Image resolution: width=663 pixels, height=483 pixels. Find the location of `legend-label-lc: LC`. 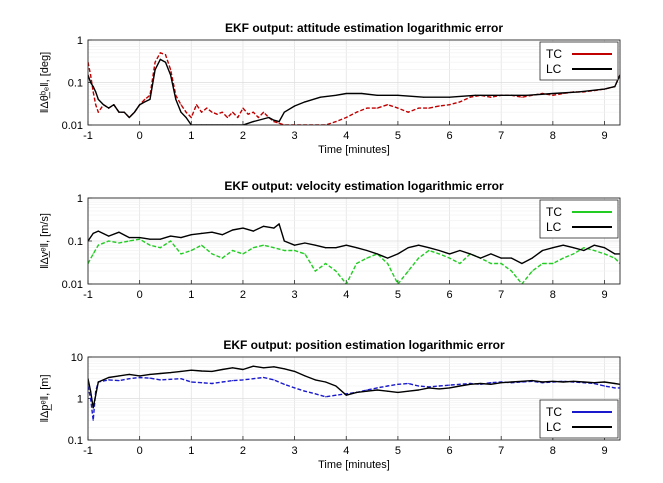

legend-label-lc: LC is located at coordinates (554, 427).